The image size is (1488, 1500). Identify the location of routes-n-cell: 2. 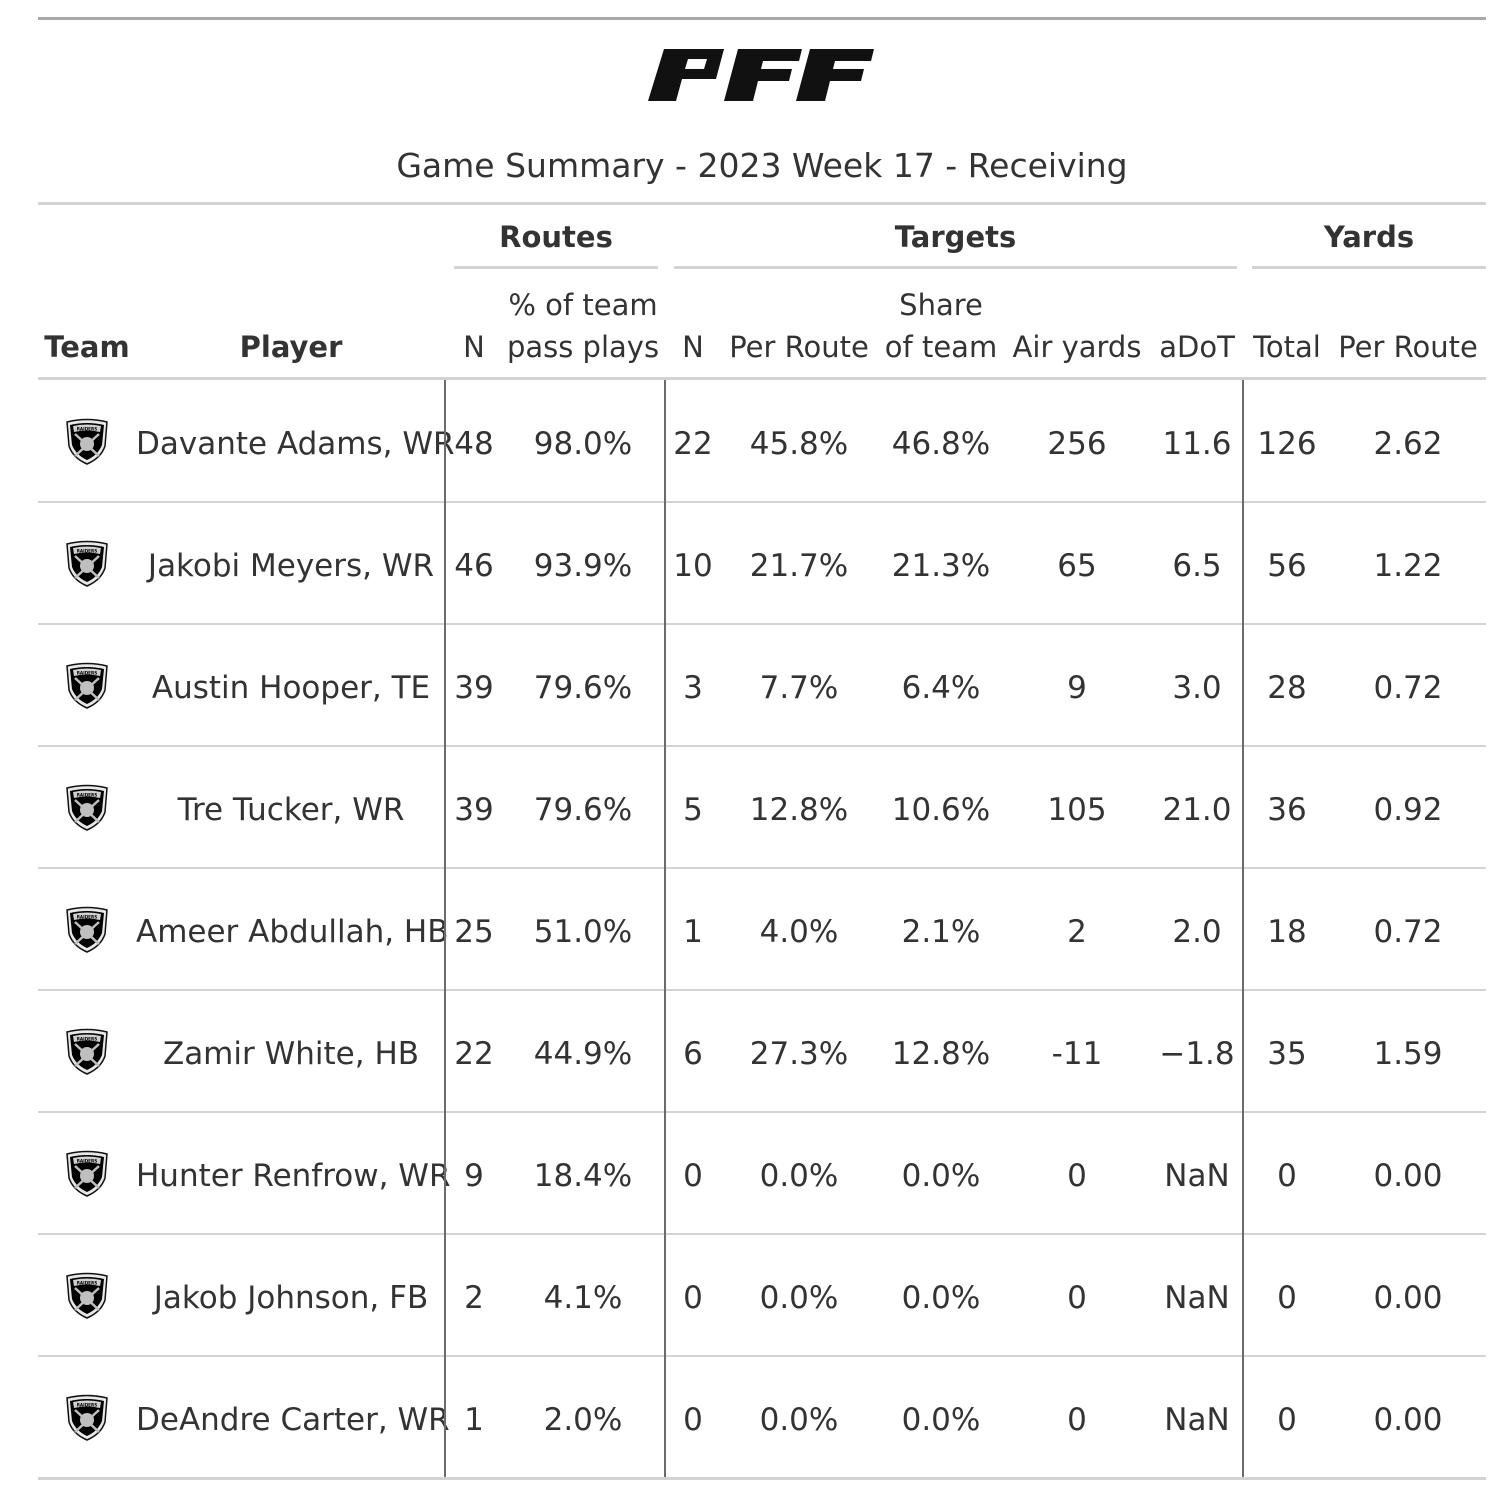
(474, 1298).